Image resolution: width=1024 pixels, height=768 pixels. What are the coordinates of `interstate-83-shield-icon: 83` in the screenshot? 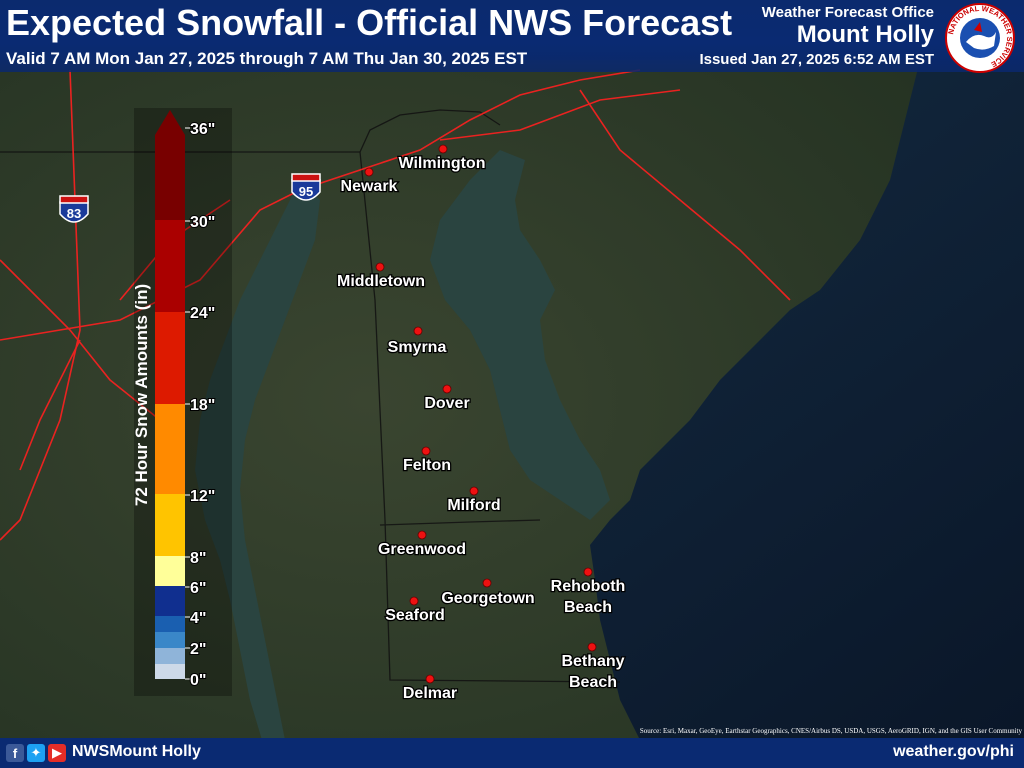 It's located at (74, 209).